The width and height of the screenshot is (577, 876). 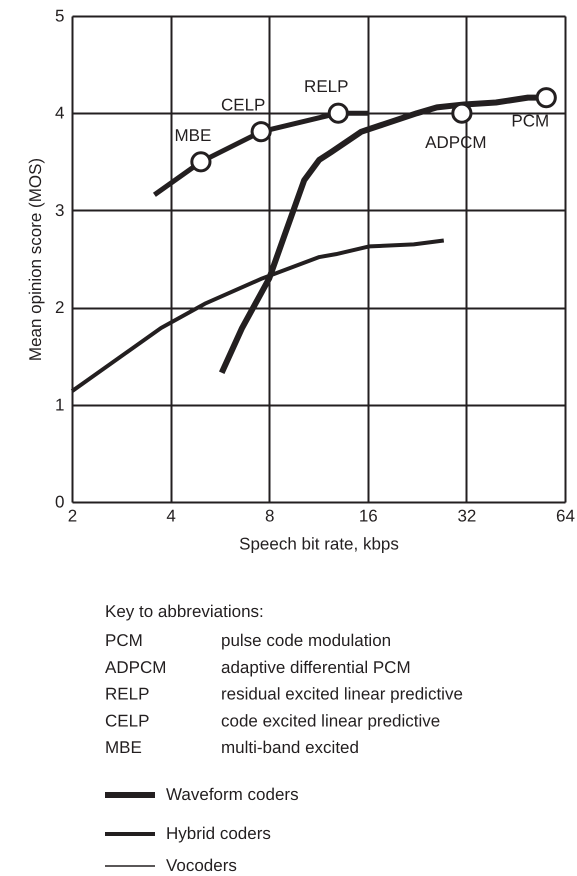 What do you see at coordinates (184, 611) in the screenshot?
I see `text: Key to abbreviations:` at bounding box center [184, 611].